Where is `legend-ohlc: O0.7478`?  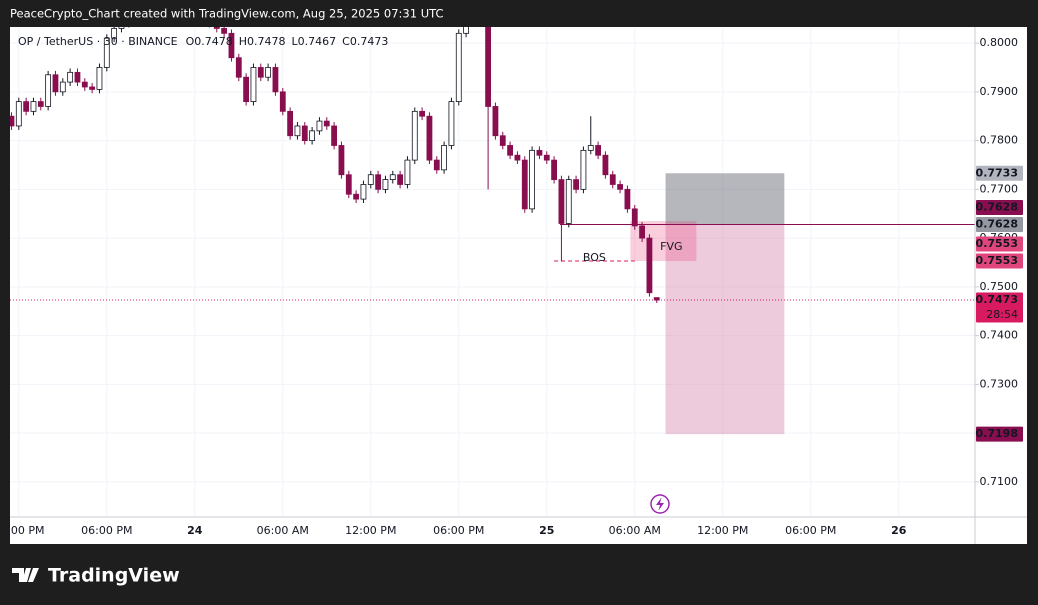 legend-ohlc: O0.7478 is located at coordinates (209, 41).